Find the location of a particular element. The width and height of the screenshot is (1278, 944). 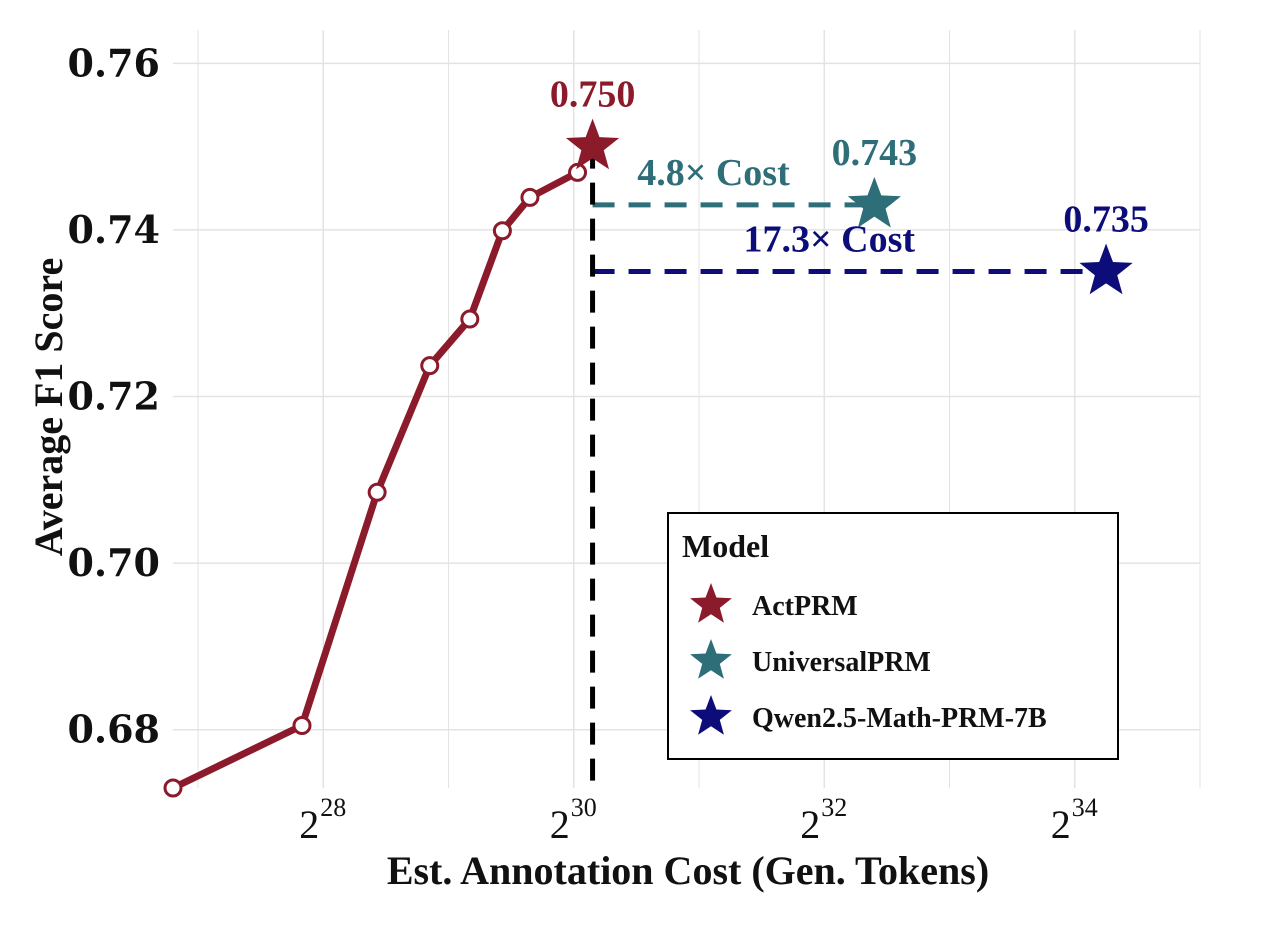

legend-label: UniversalPRM is located at coordinates (841, 662).